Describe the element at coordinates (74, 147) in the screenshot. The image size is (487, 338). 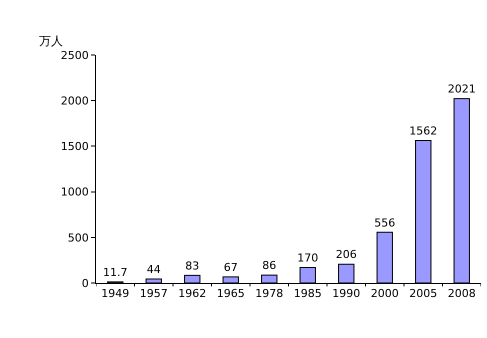
I see `y-tick-label: 1500` at that location.